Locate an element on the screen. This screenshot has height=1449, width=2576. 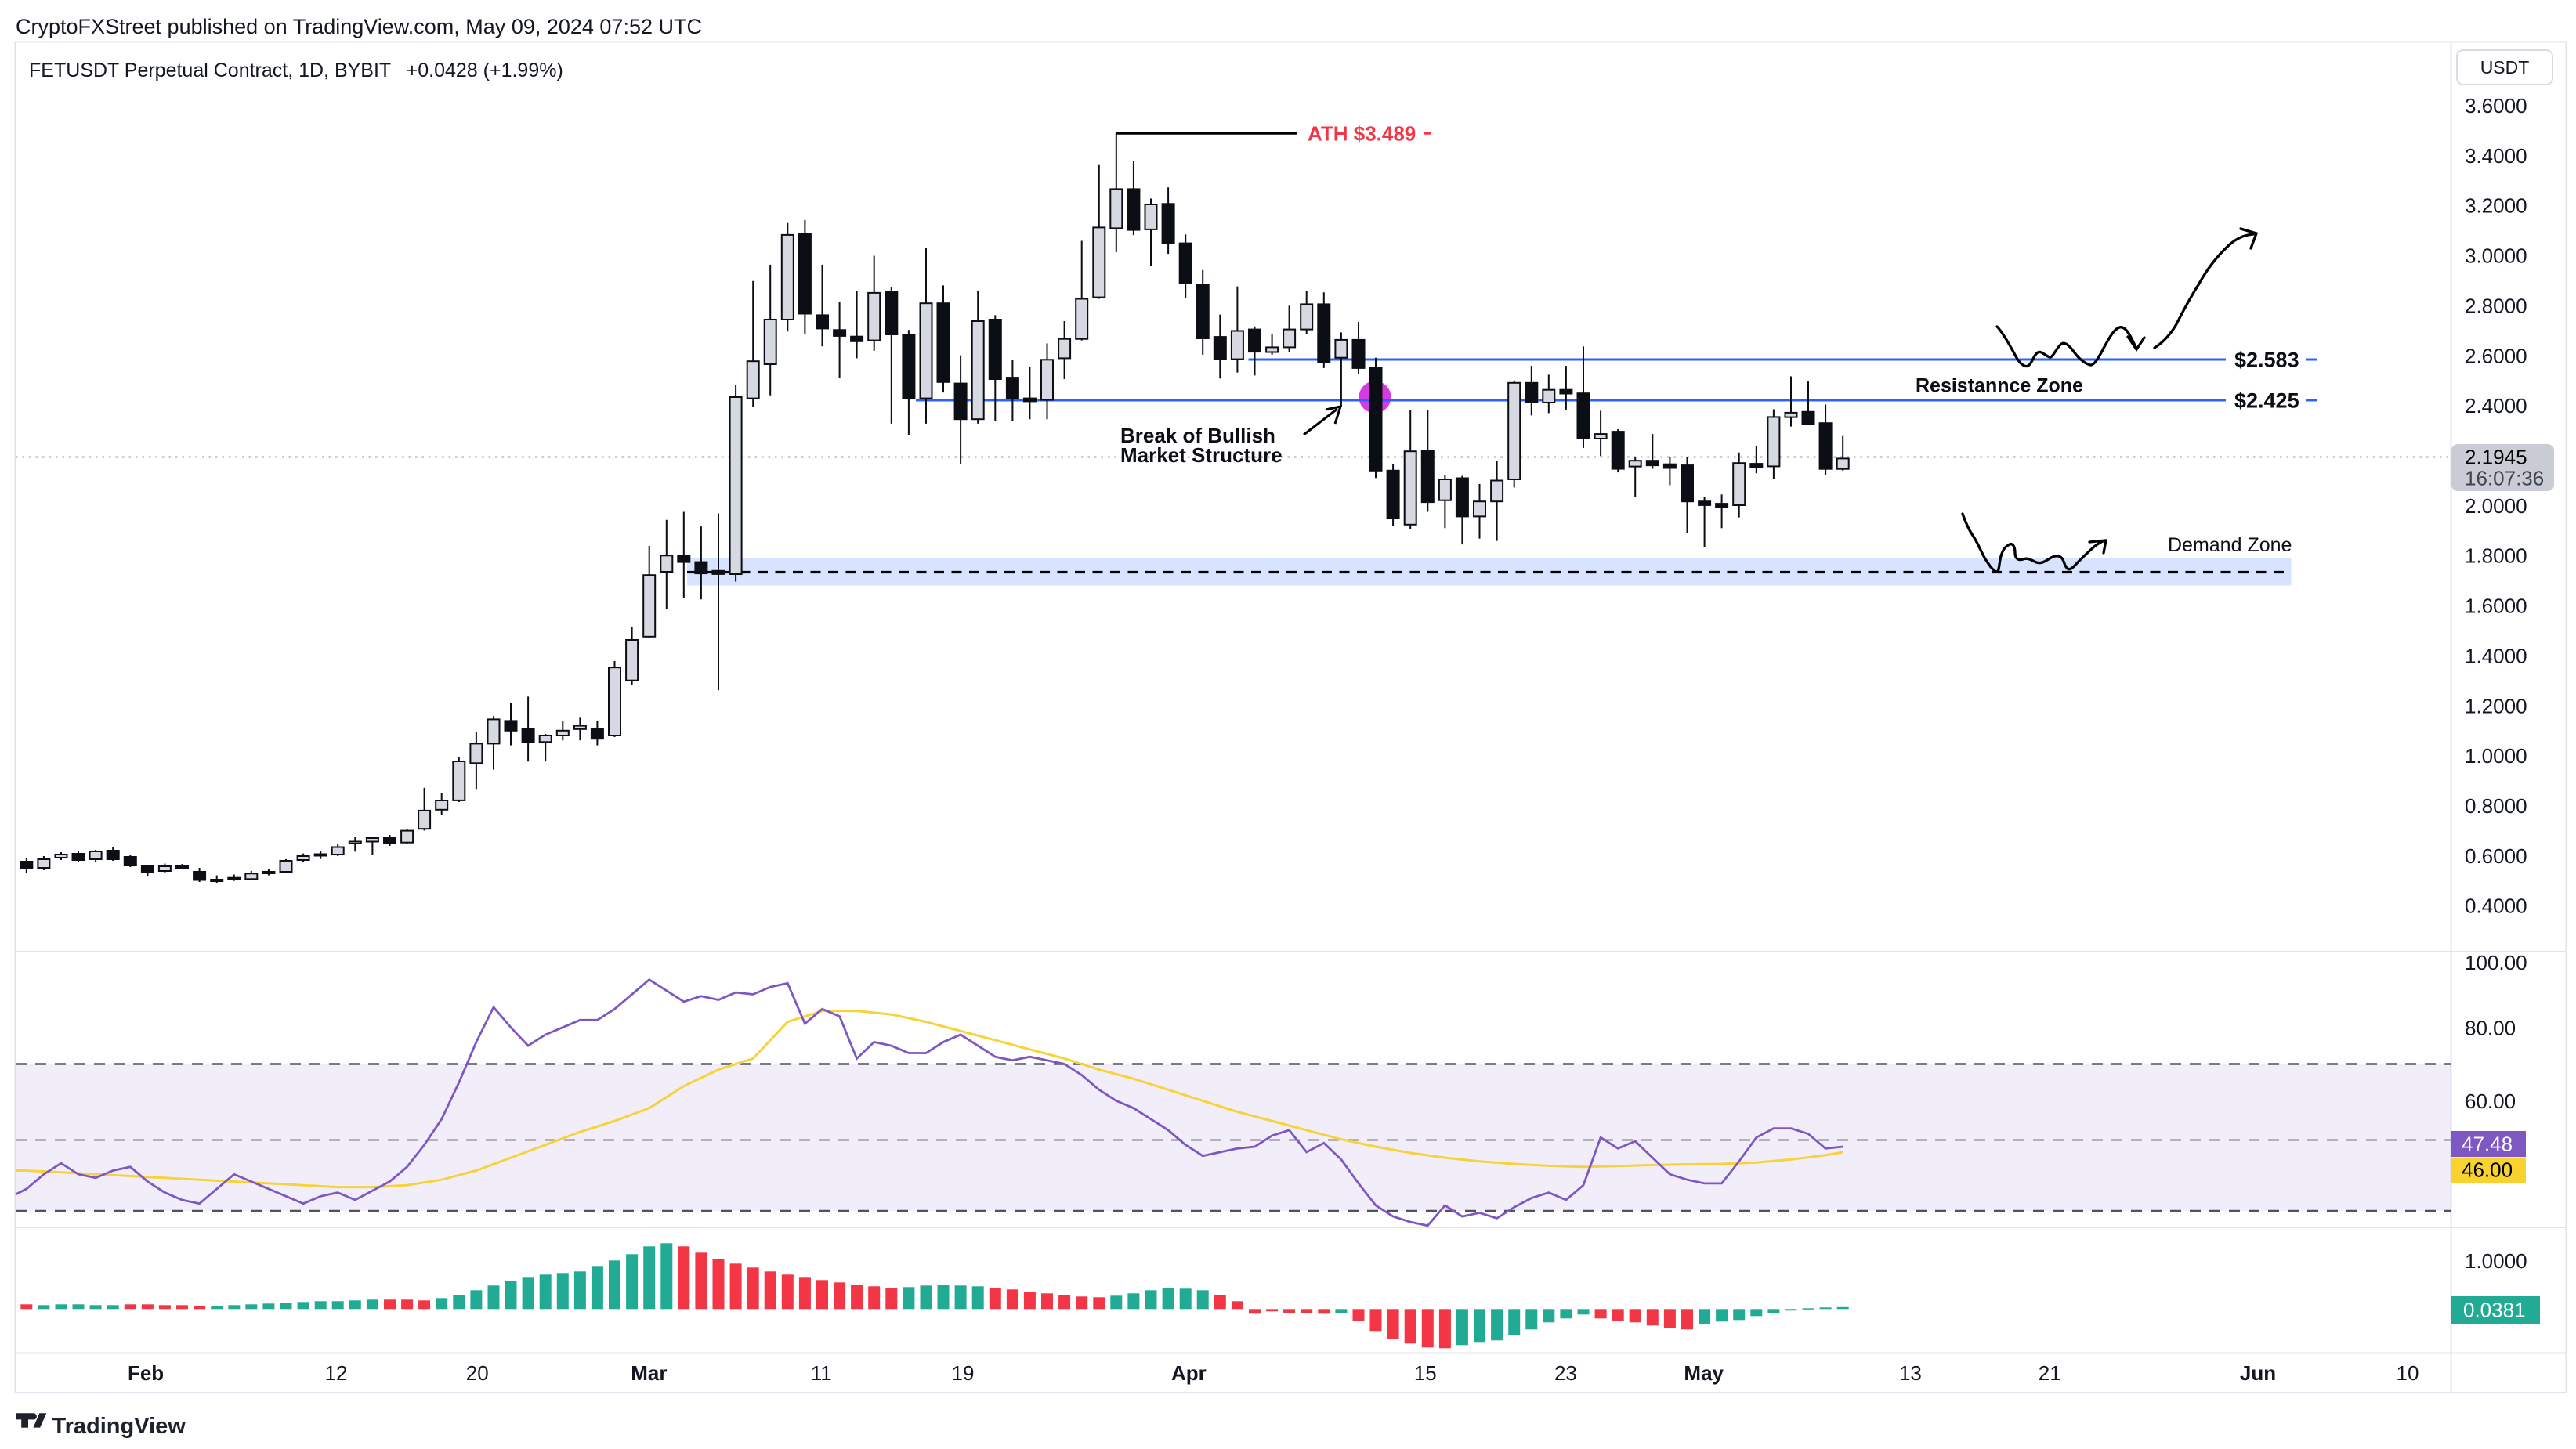
svg-text: Apr is located at coordinates (1189, 1373).